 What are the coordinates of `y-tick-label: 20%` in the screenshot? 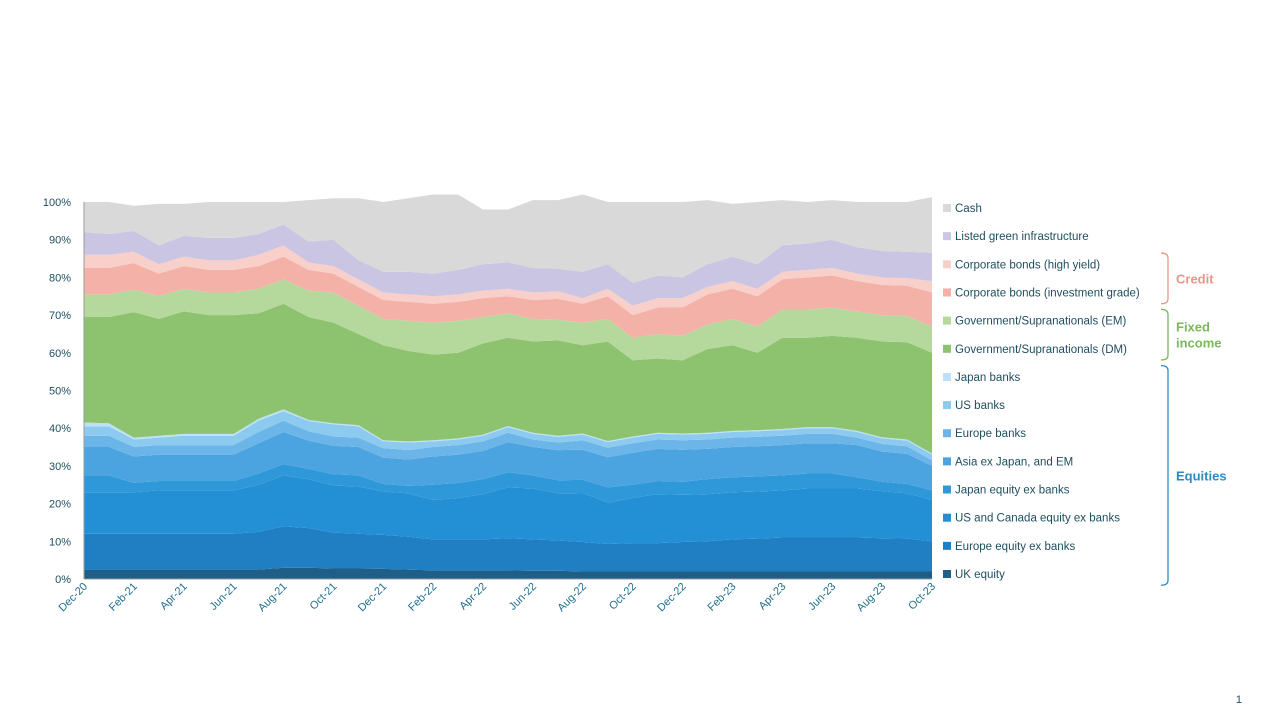 It's located at (60, 505).